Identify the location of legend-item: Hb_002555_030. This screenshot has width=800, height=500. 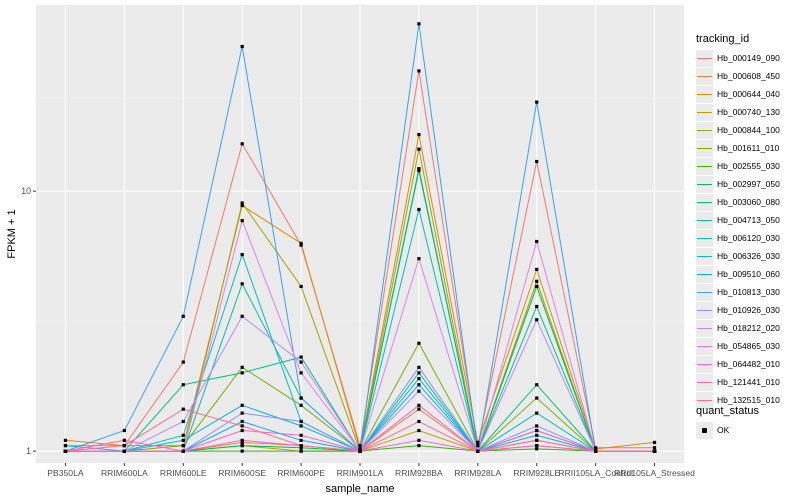
(748, 166).